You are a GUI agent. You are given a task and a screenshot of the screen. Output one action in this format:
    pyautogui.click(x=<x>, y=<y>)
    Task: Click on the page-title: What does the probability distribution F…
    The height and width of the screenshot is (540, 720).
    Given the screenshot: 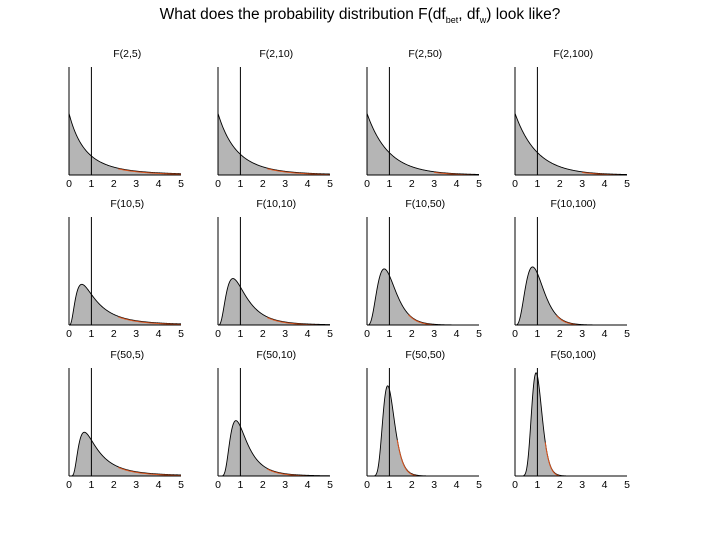 What is the action you would take?
    pyautogui.click(x=360, y=15)
    